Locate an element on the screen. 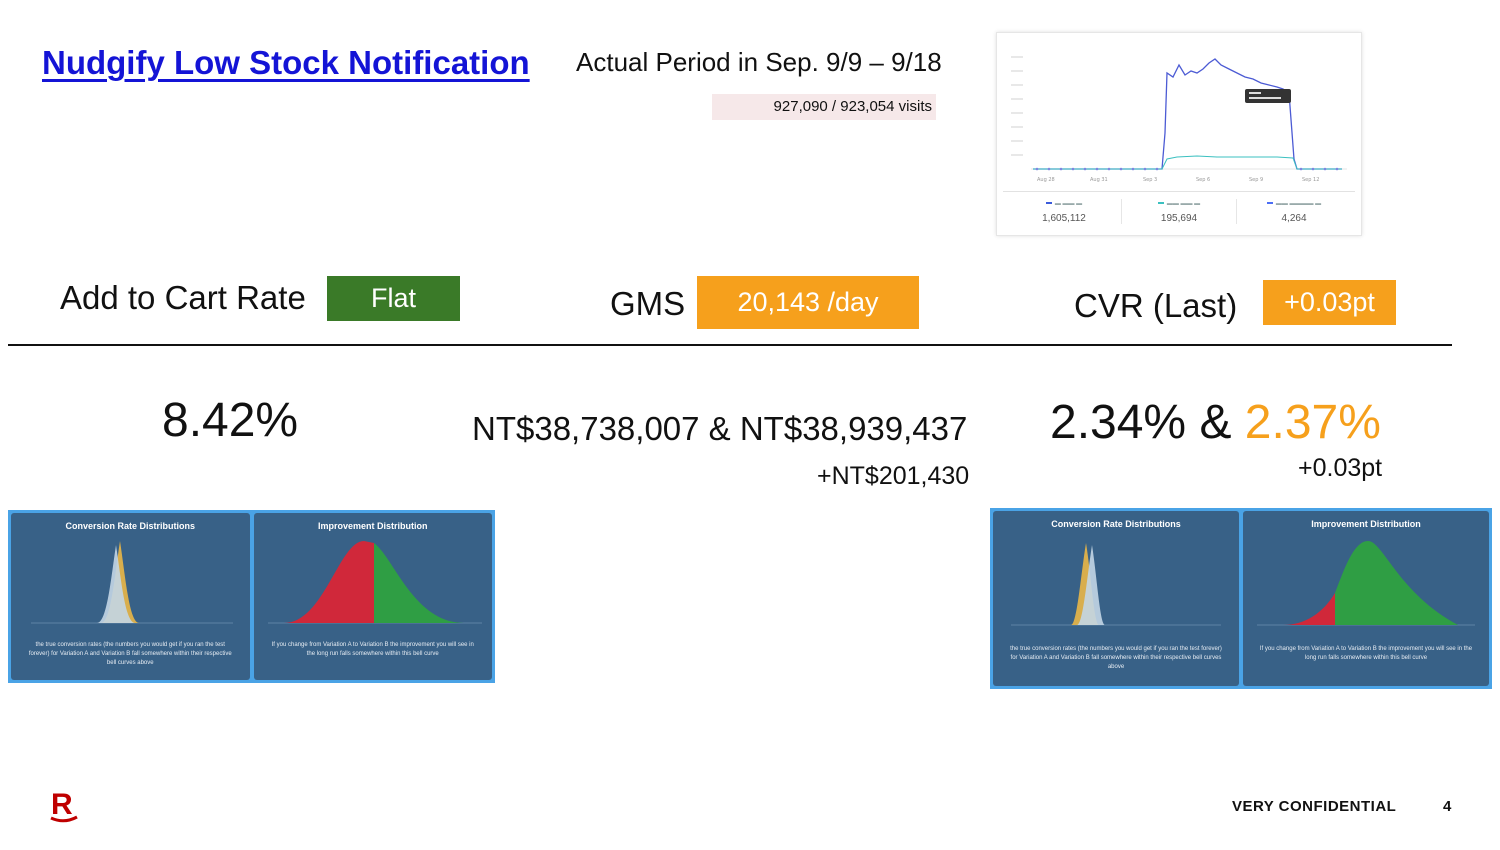 The width and height of the screenshot is (1500, 850). logo-letter: R is located at coordinates (62, 804).